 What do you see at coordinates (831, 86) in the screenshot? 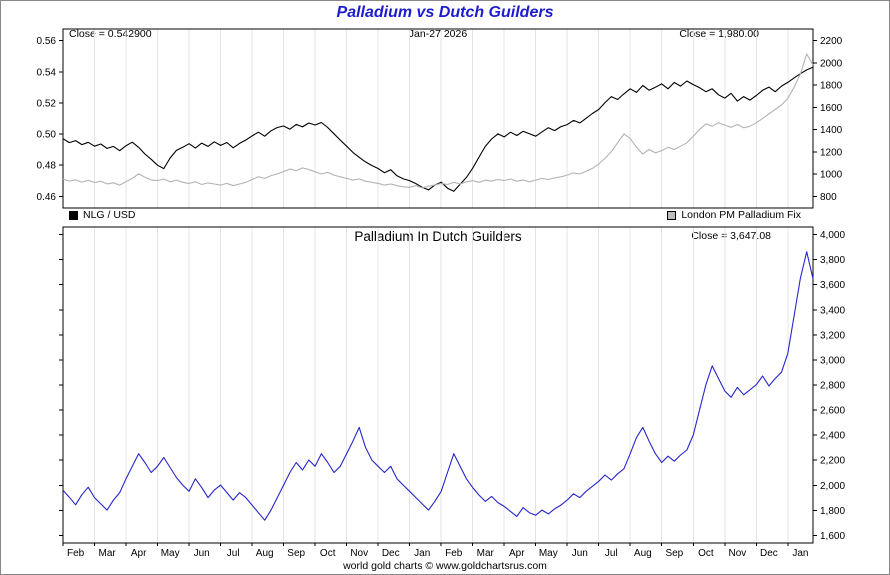
I see `svg-text: 1800` at bounding box center [831, 86].